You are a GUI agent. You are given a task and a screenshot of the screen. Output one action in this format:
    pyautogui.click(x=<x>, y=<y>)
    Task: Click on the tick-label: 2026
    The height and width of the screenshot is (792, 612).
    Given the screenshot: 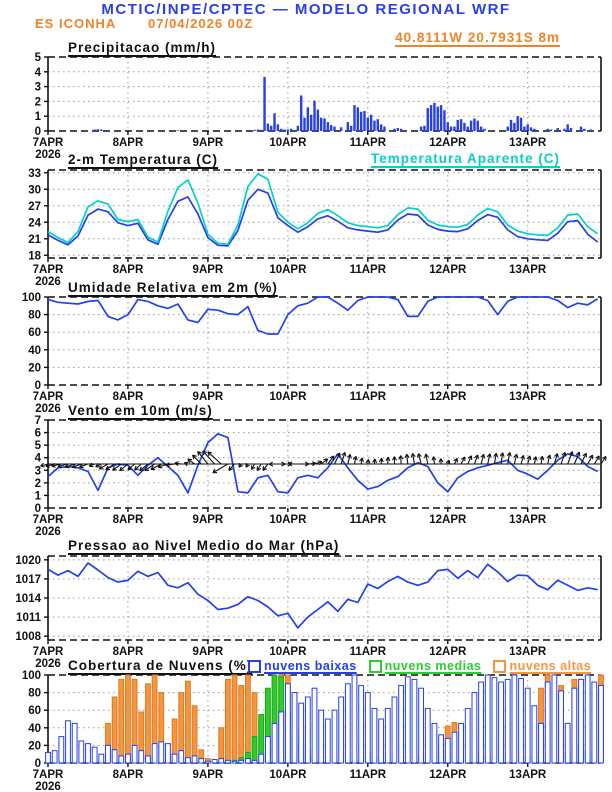 What is the action you would take?
    pyautogui.click(x=48, y=664)
    